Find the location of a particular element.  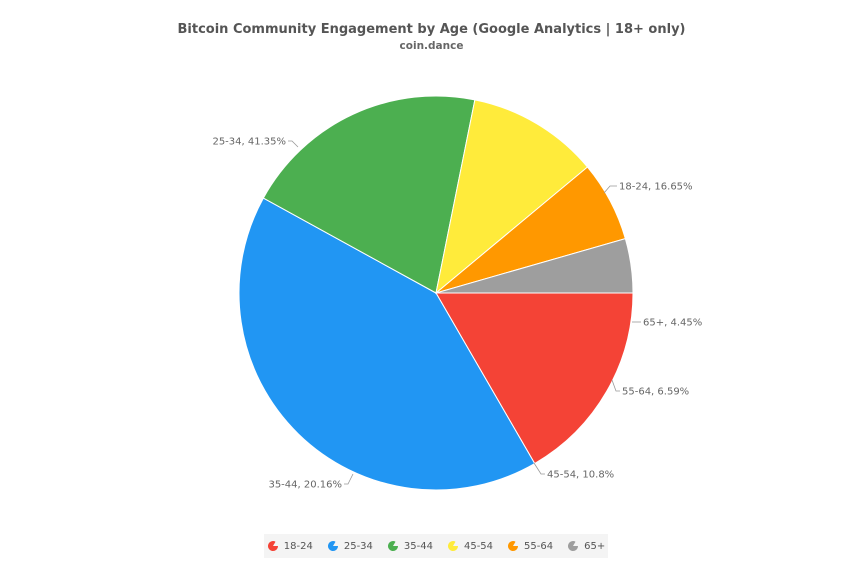

pie-slice-65+ is located at coordinates (534, 266).